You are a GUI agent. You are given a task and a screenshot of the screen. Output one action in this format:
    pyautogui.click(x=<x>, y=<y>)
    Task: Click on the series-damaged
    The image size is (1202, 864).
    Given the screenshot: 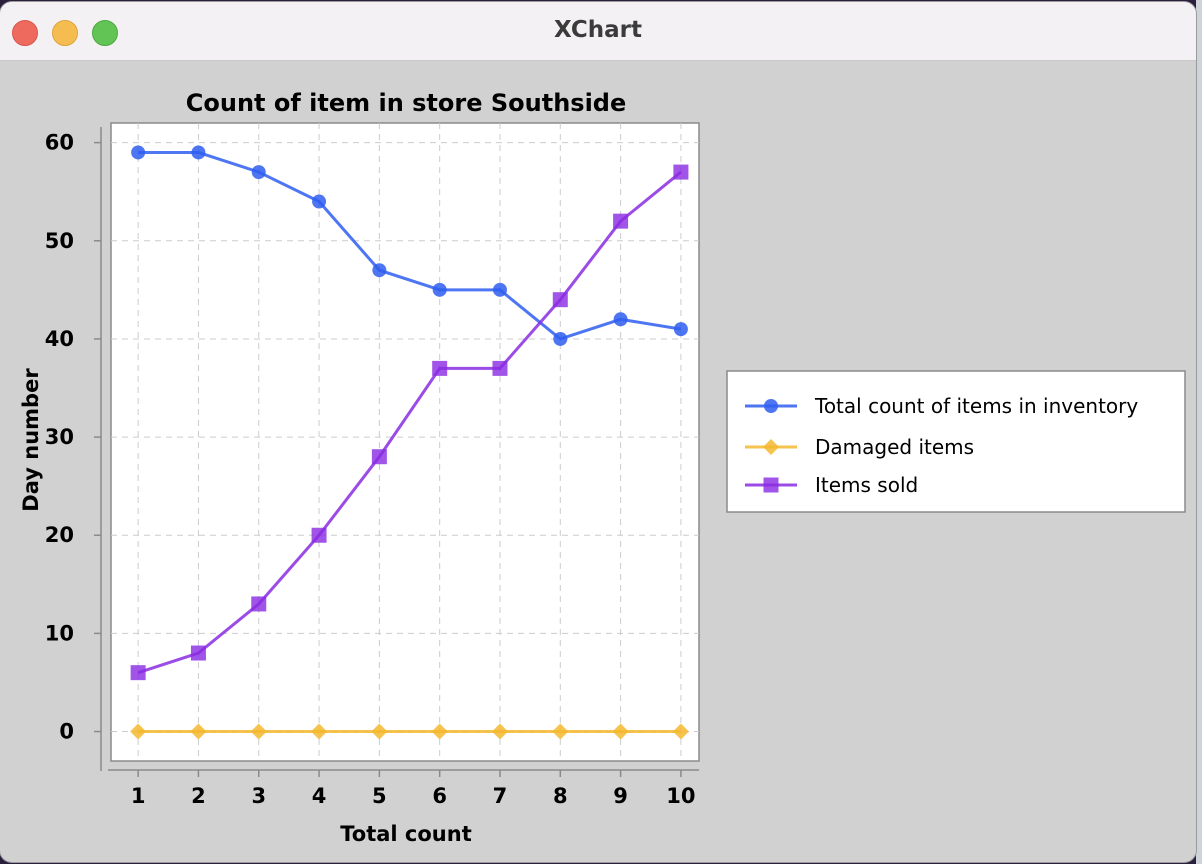 What is the action you would take?
    pyautogui.click(x=409, y=731)
    